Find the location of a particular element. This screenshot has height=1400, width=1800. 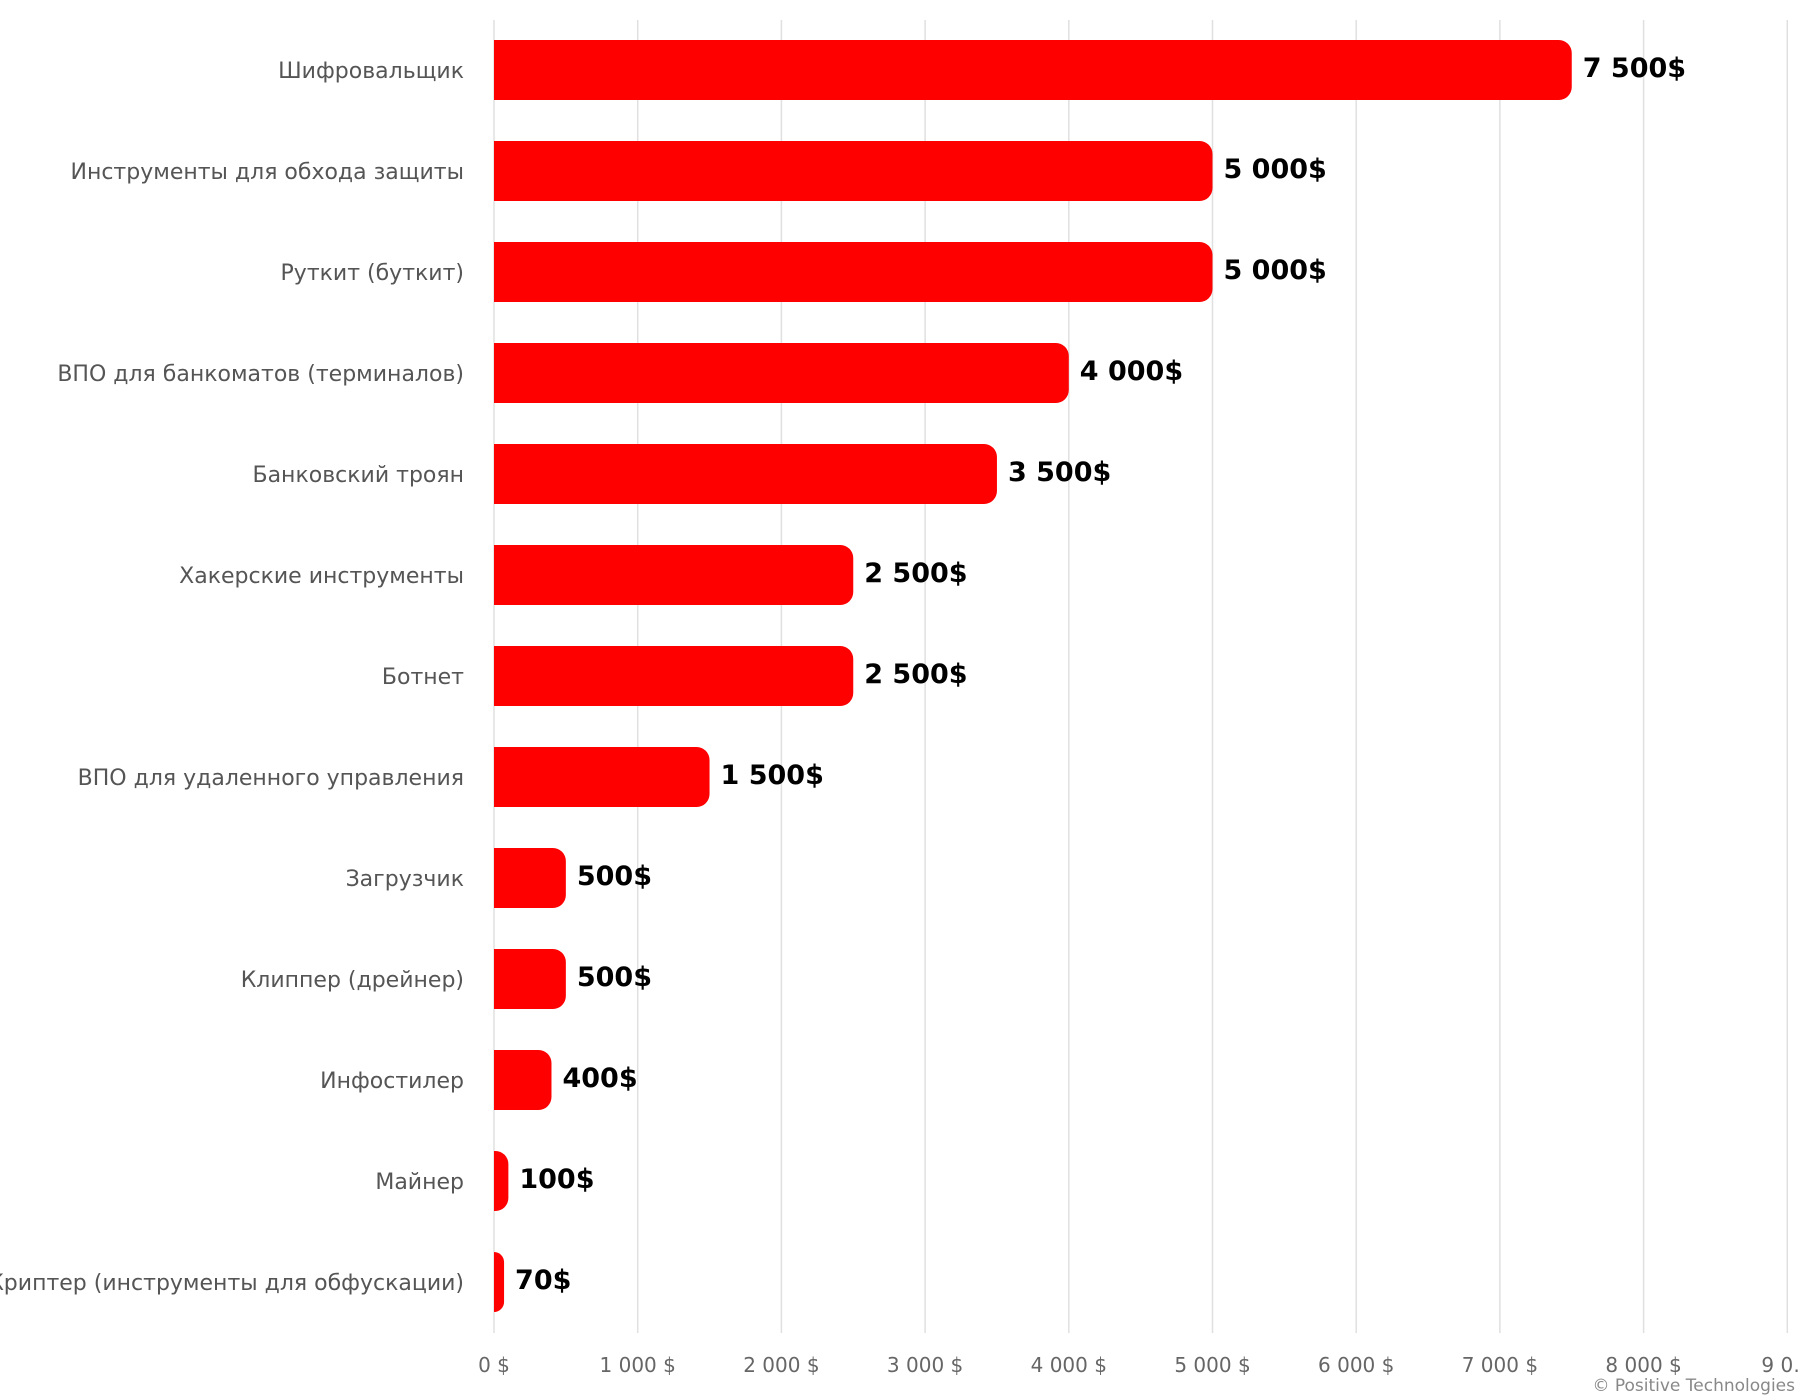

category-label: Банковский троян is located at coordinates (358, 475).